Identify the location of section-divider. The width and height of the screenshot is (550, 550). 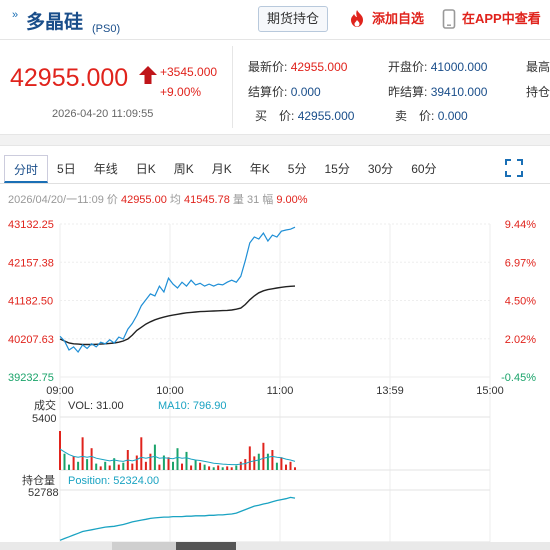
(275, 140).